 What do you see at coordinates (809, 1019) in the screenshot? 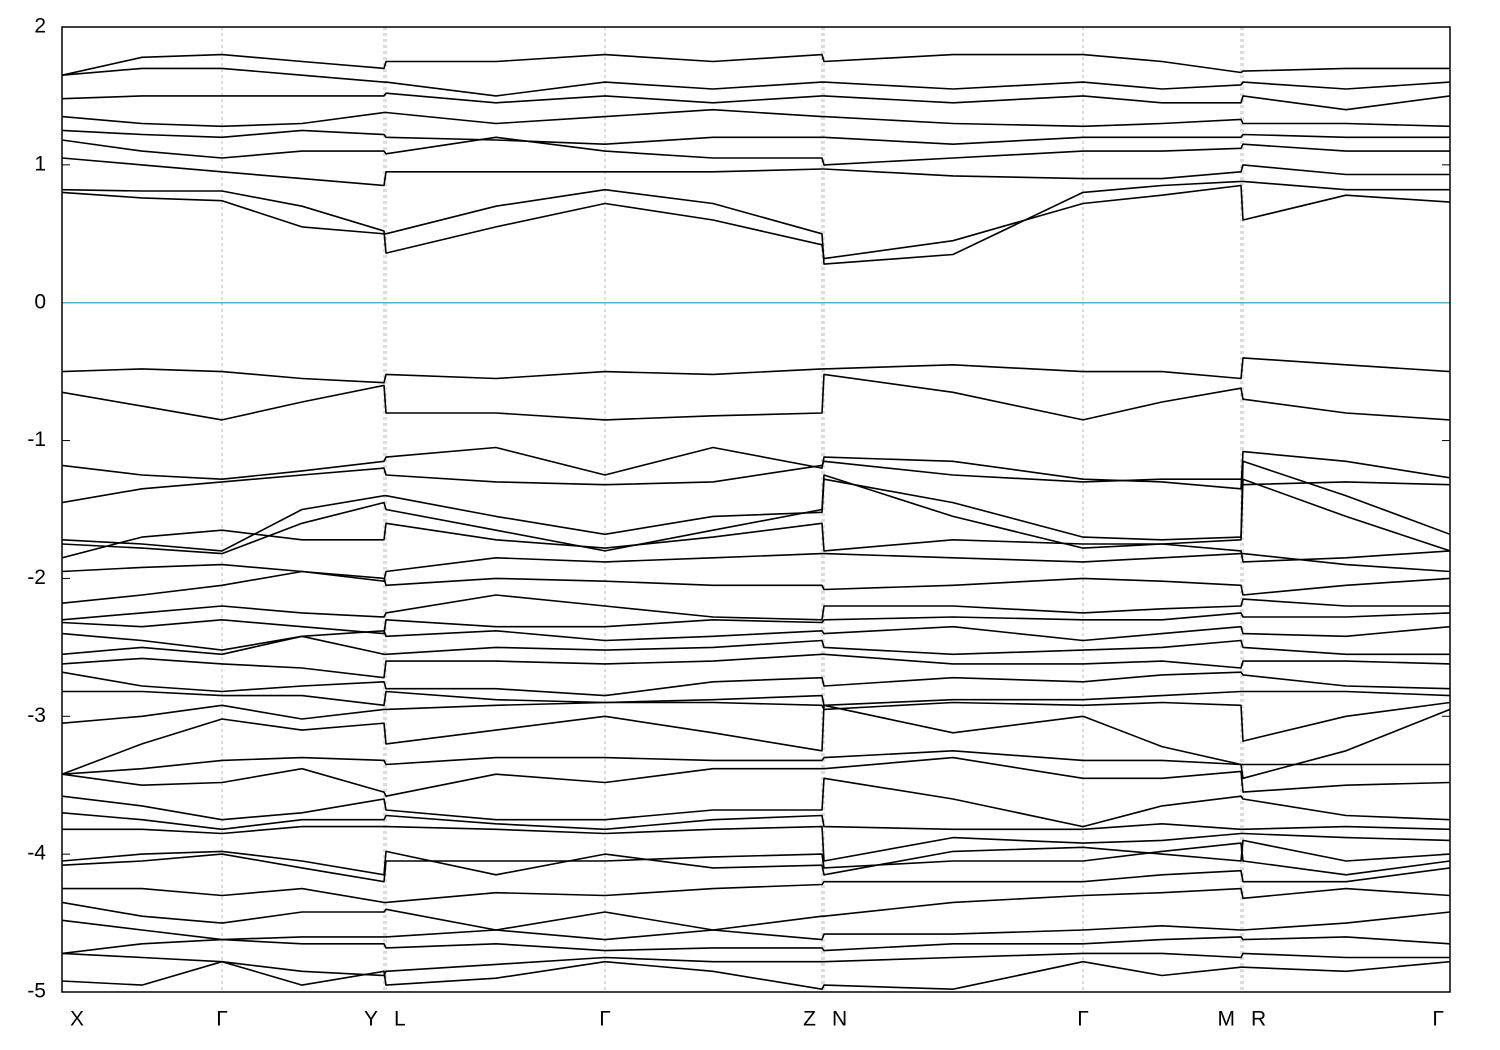
I see `x-tick-label: Z` at bounding box center [809, 1019].